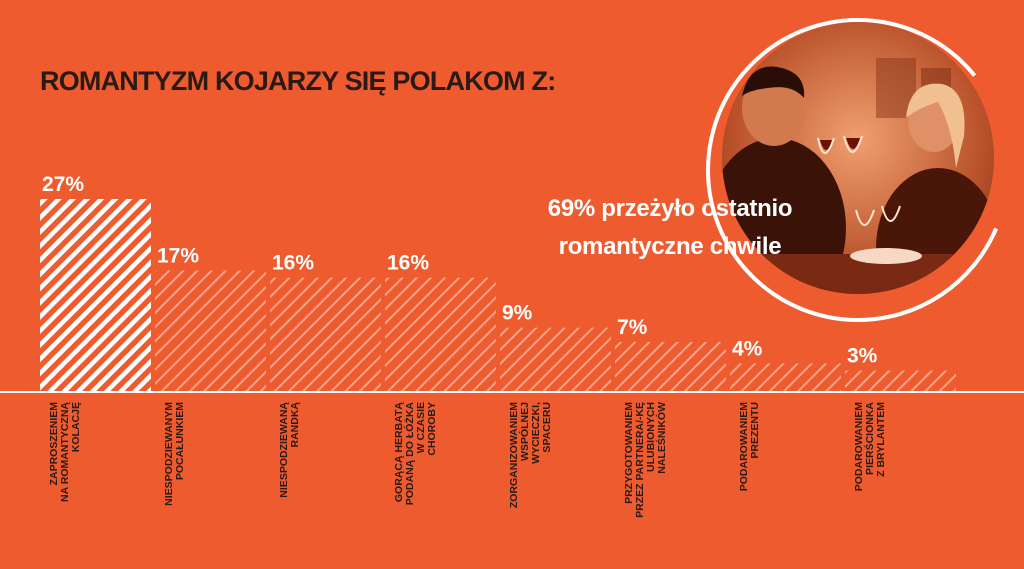 Image resolution: width=1024 pixels, height=569 pixels. What do you see at coordinates (862, 356) in the screenshot?
I see `bar-value-label-8: 3%` at bounding box center [862, 356].